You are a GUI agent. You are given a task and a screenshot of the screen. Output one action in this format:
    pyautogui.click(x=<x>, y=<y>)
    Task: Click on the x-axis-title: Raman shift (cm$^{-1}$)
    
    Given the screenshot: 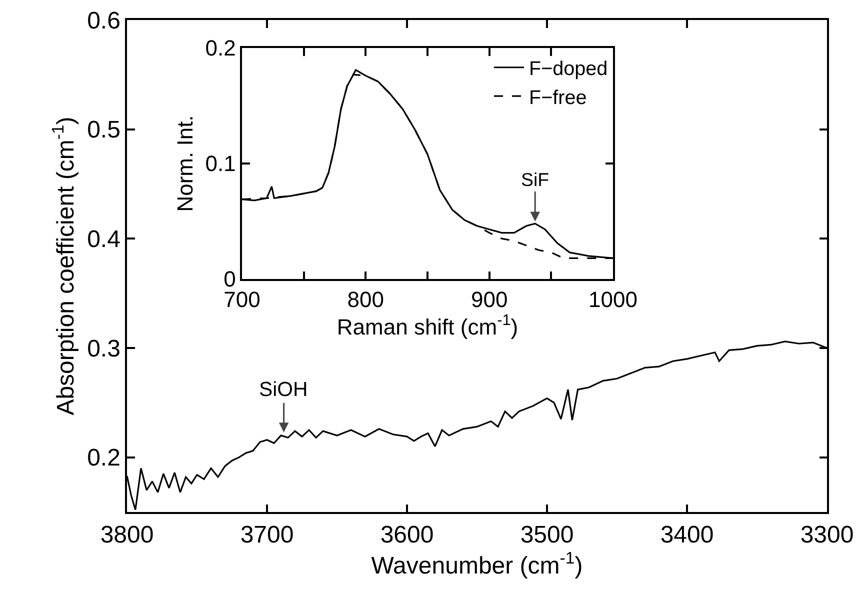 What is the action you would take?
    pyautogui.click(x=427, y=326)
    